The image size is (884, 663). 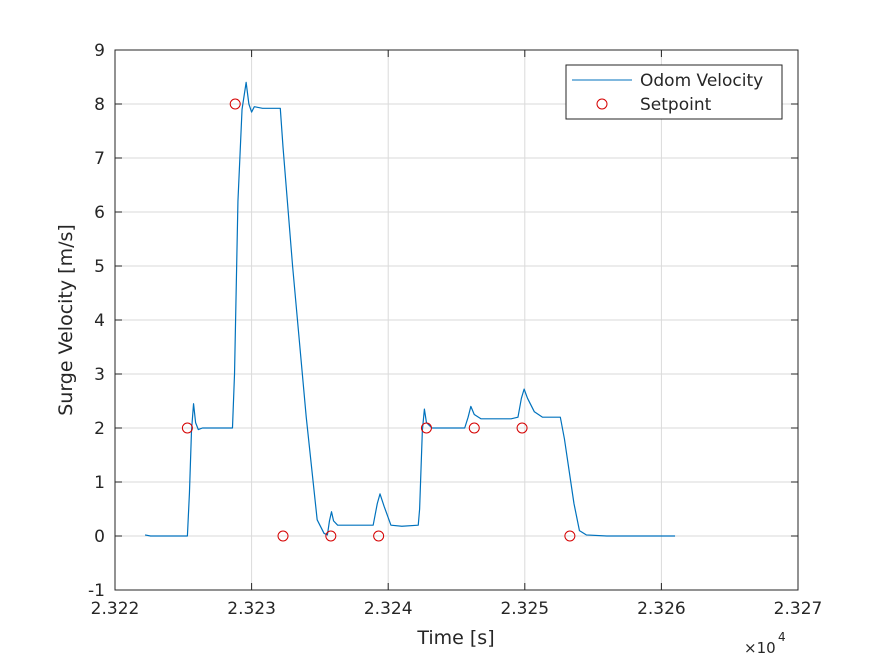 I want to click on x-exponent-power: 4, so click(x=782, y=637).